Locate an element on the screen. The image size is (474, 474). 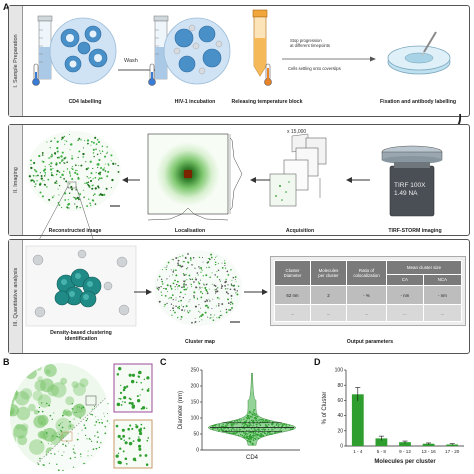
table-cell: 62 nm is located at coordinates (292, 295).